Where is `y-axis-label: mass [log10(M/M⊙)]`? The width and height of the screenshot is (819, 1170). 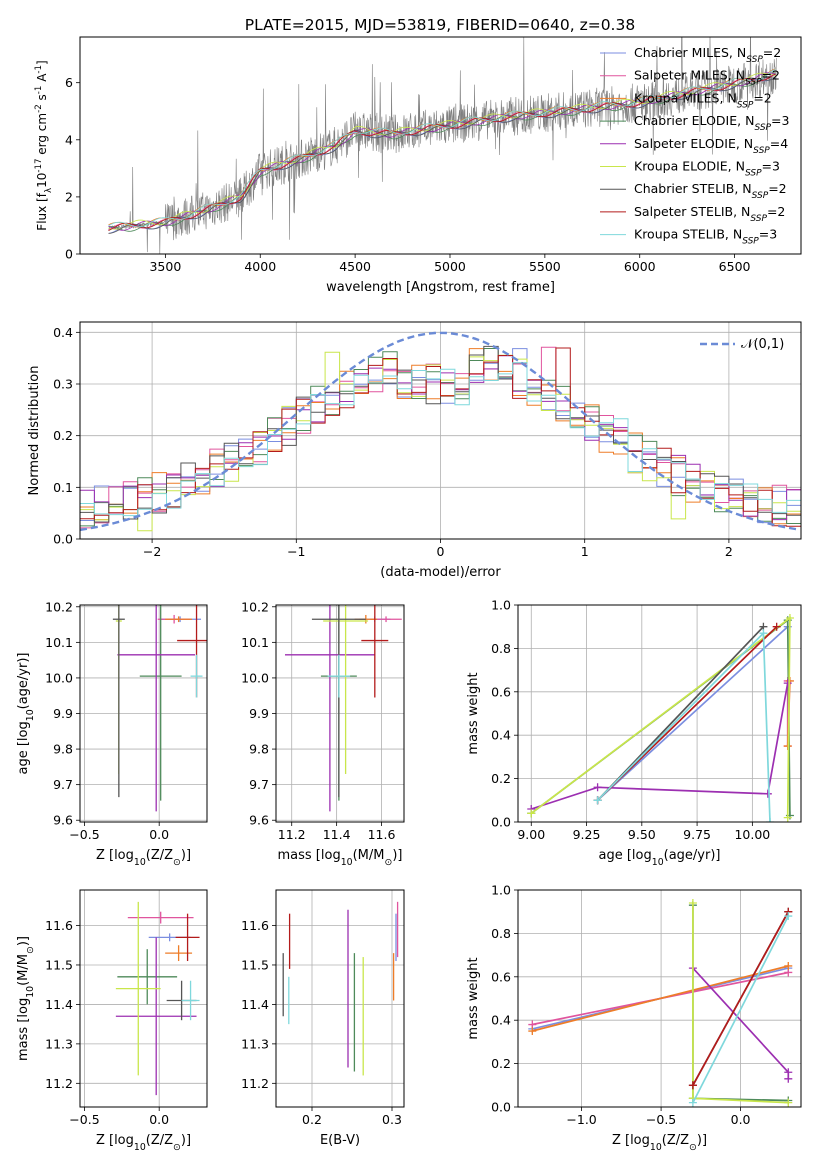
y-axis-label: mass [log10(M/M⊙)] is located at coordinates (26, 998).